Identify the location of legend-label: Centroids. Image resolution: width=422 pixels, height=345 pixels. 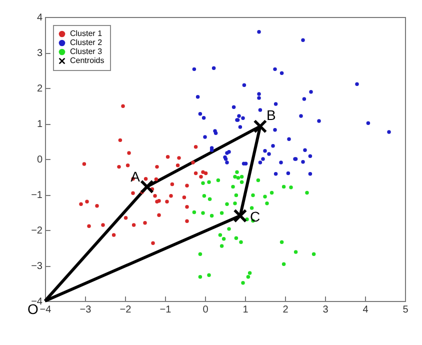
(87, 60).